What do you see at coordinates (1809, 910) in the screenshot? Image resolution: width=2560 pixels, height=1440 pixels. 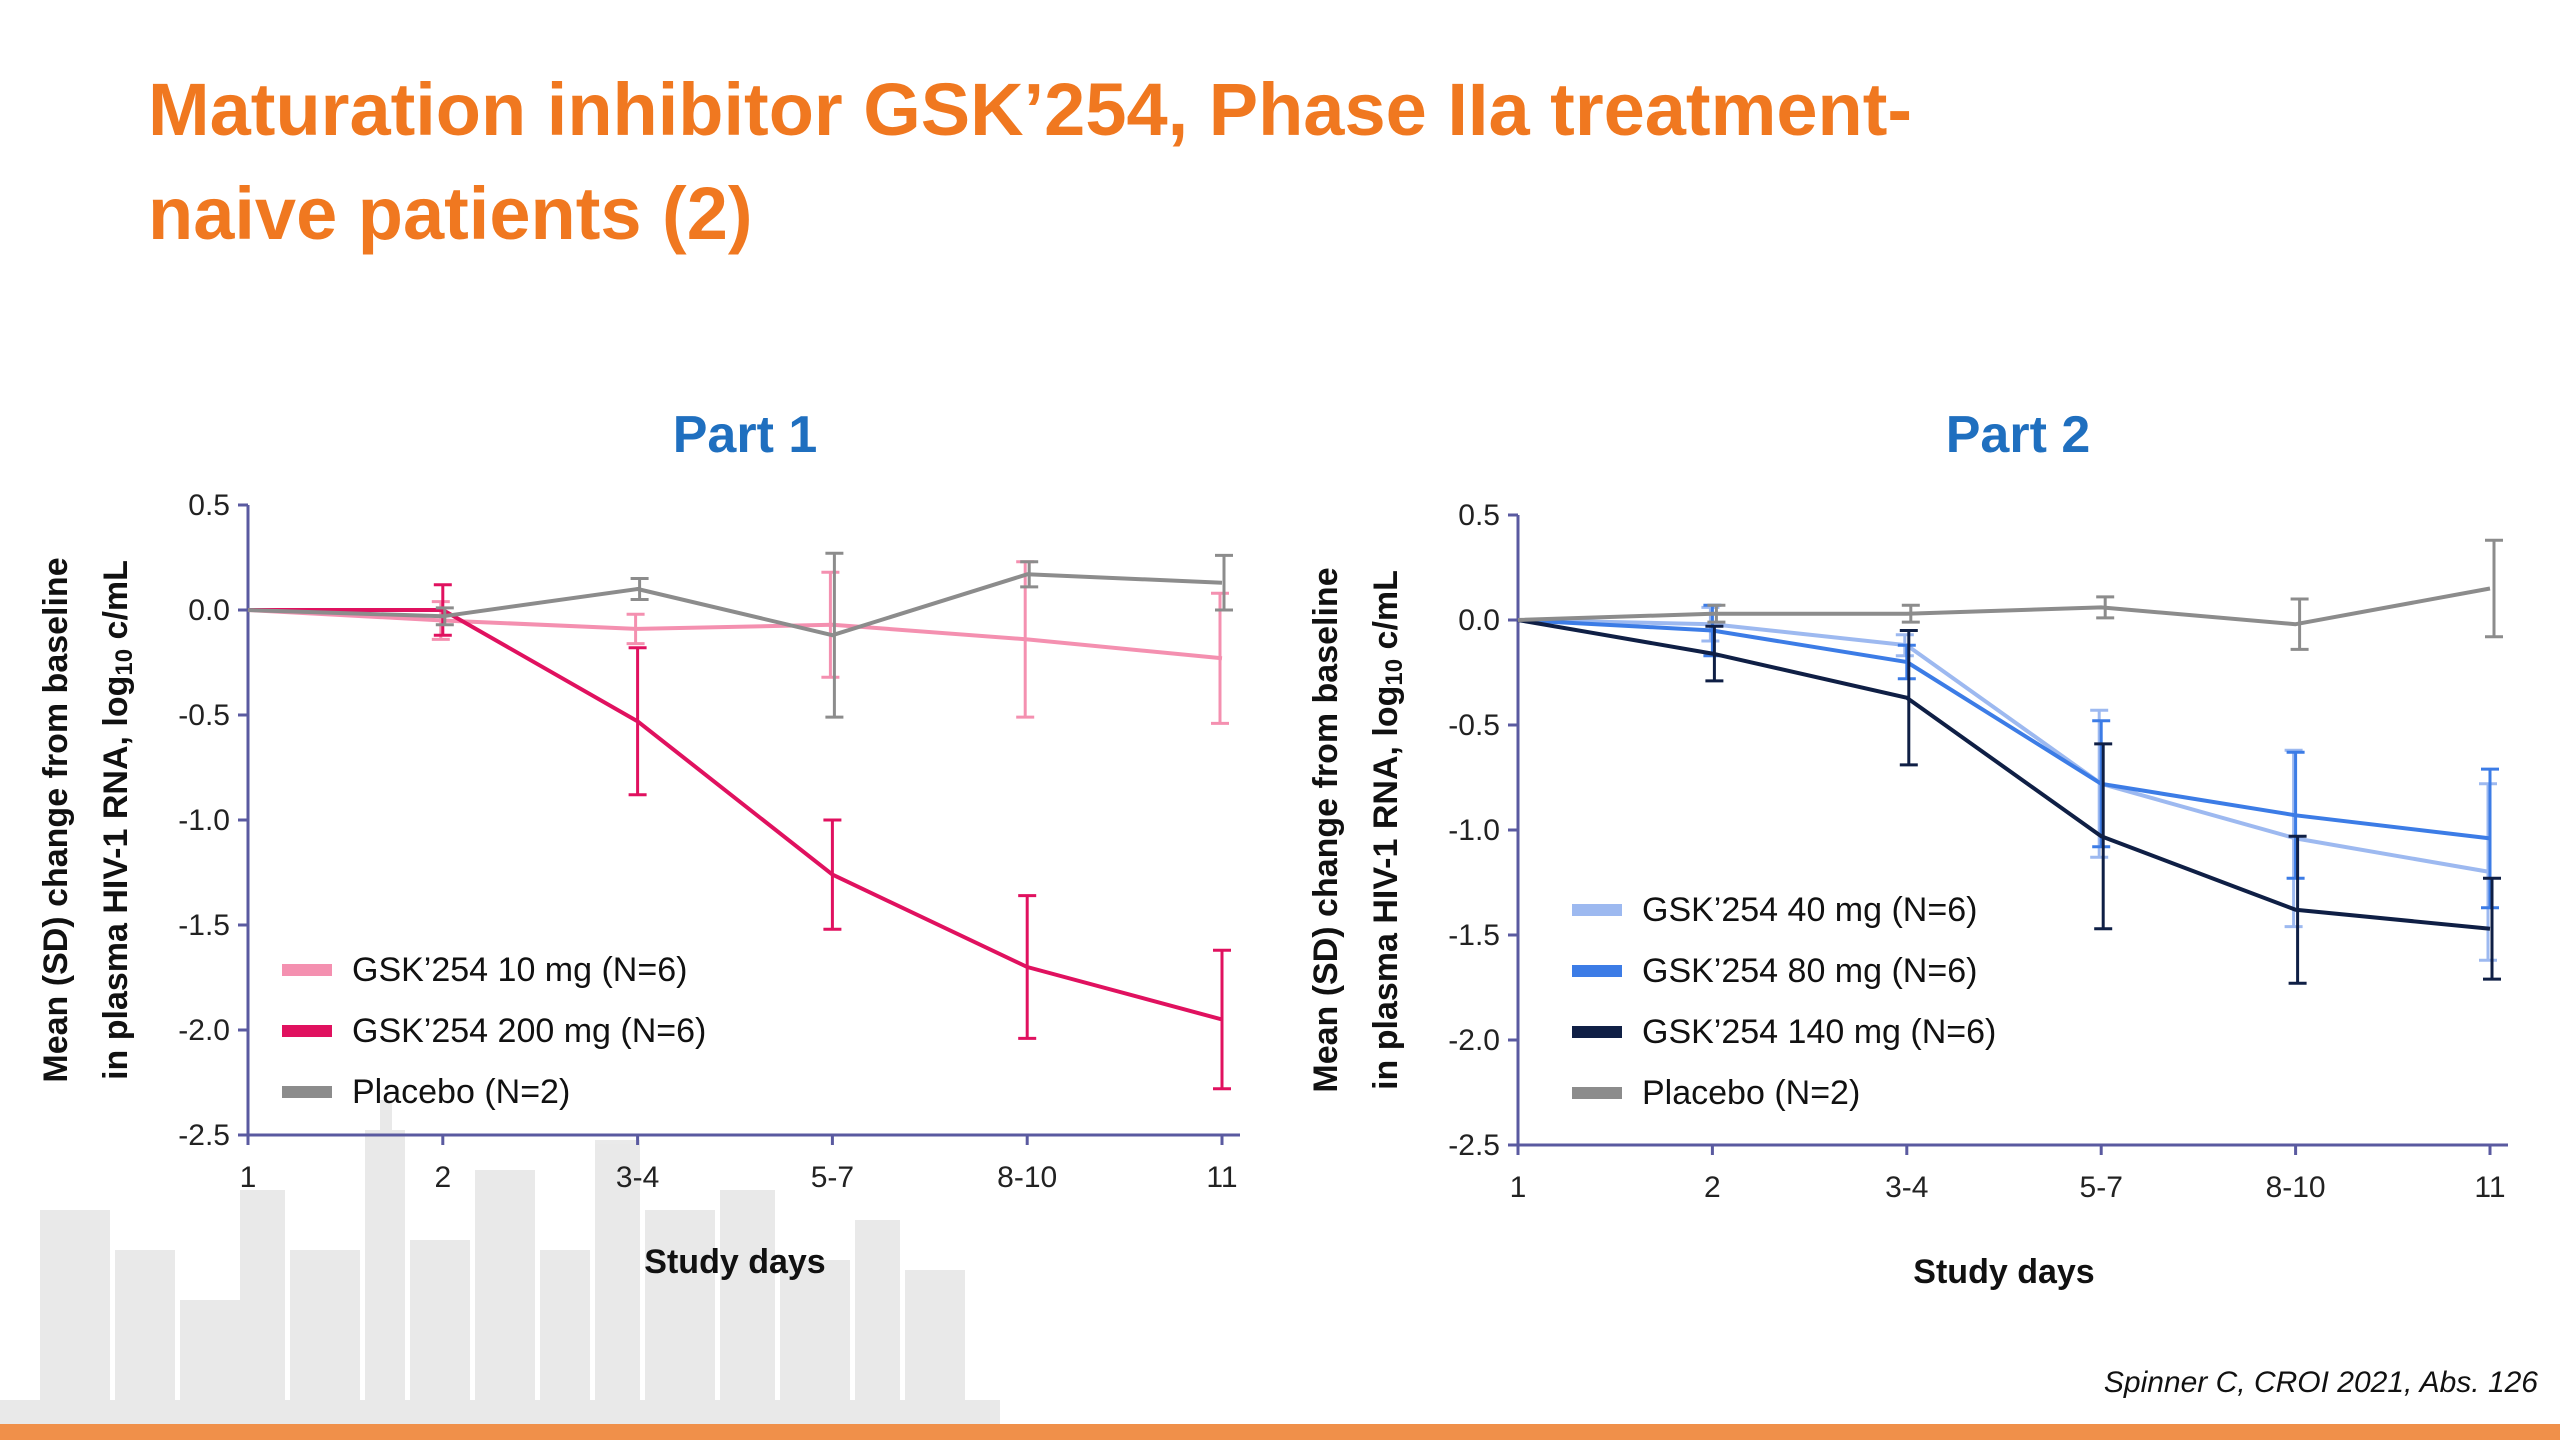 I see `legend-label: GSK’254 40 mg (N=6)` at bounding box center [1809, 910].